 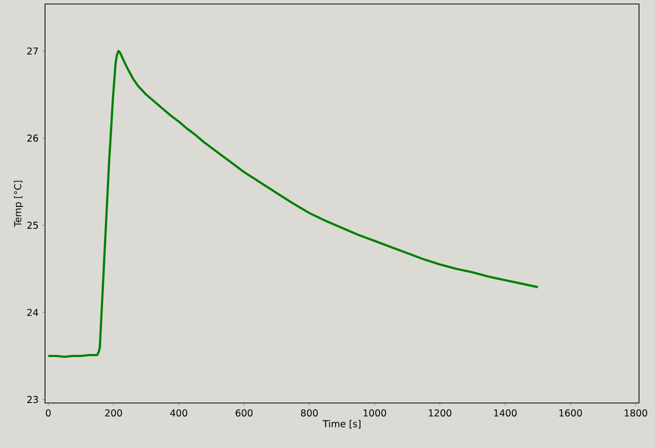 What do you see at coordinates (32, 225) in the screenshot?
I see `y-tick-label: 25` at bounding box center [32, 225].